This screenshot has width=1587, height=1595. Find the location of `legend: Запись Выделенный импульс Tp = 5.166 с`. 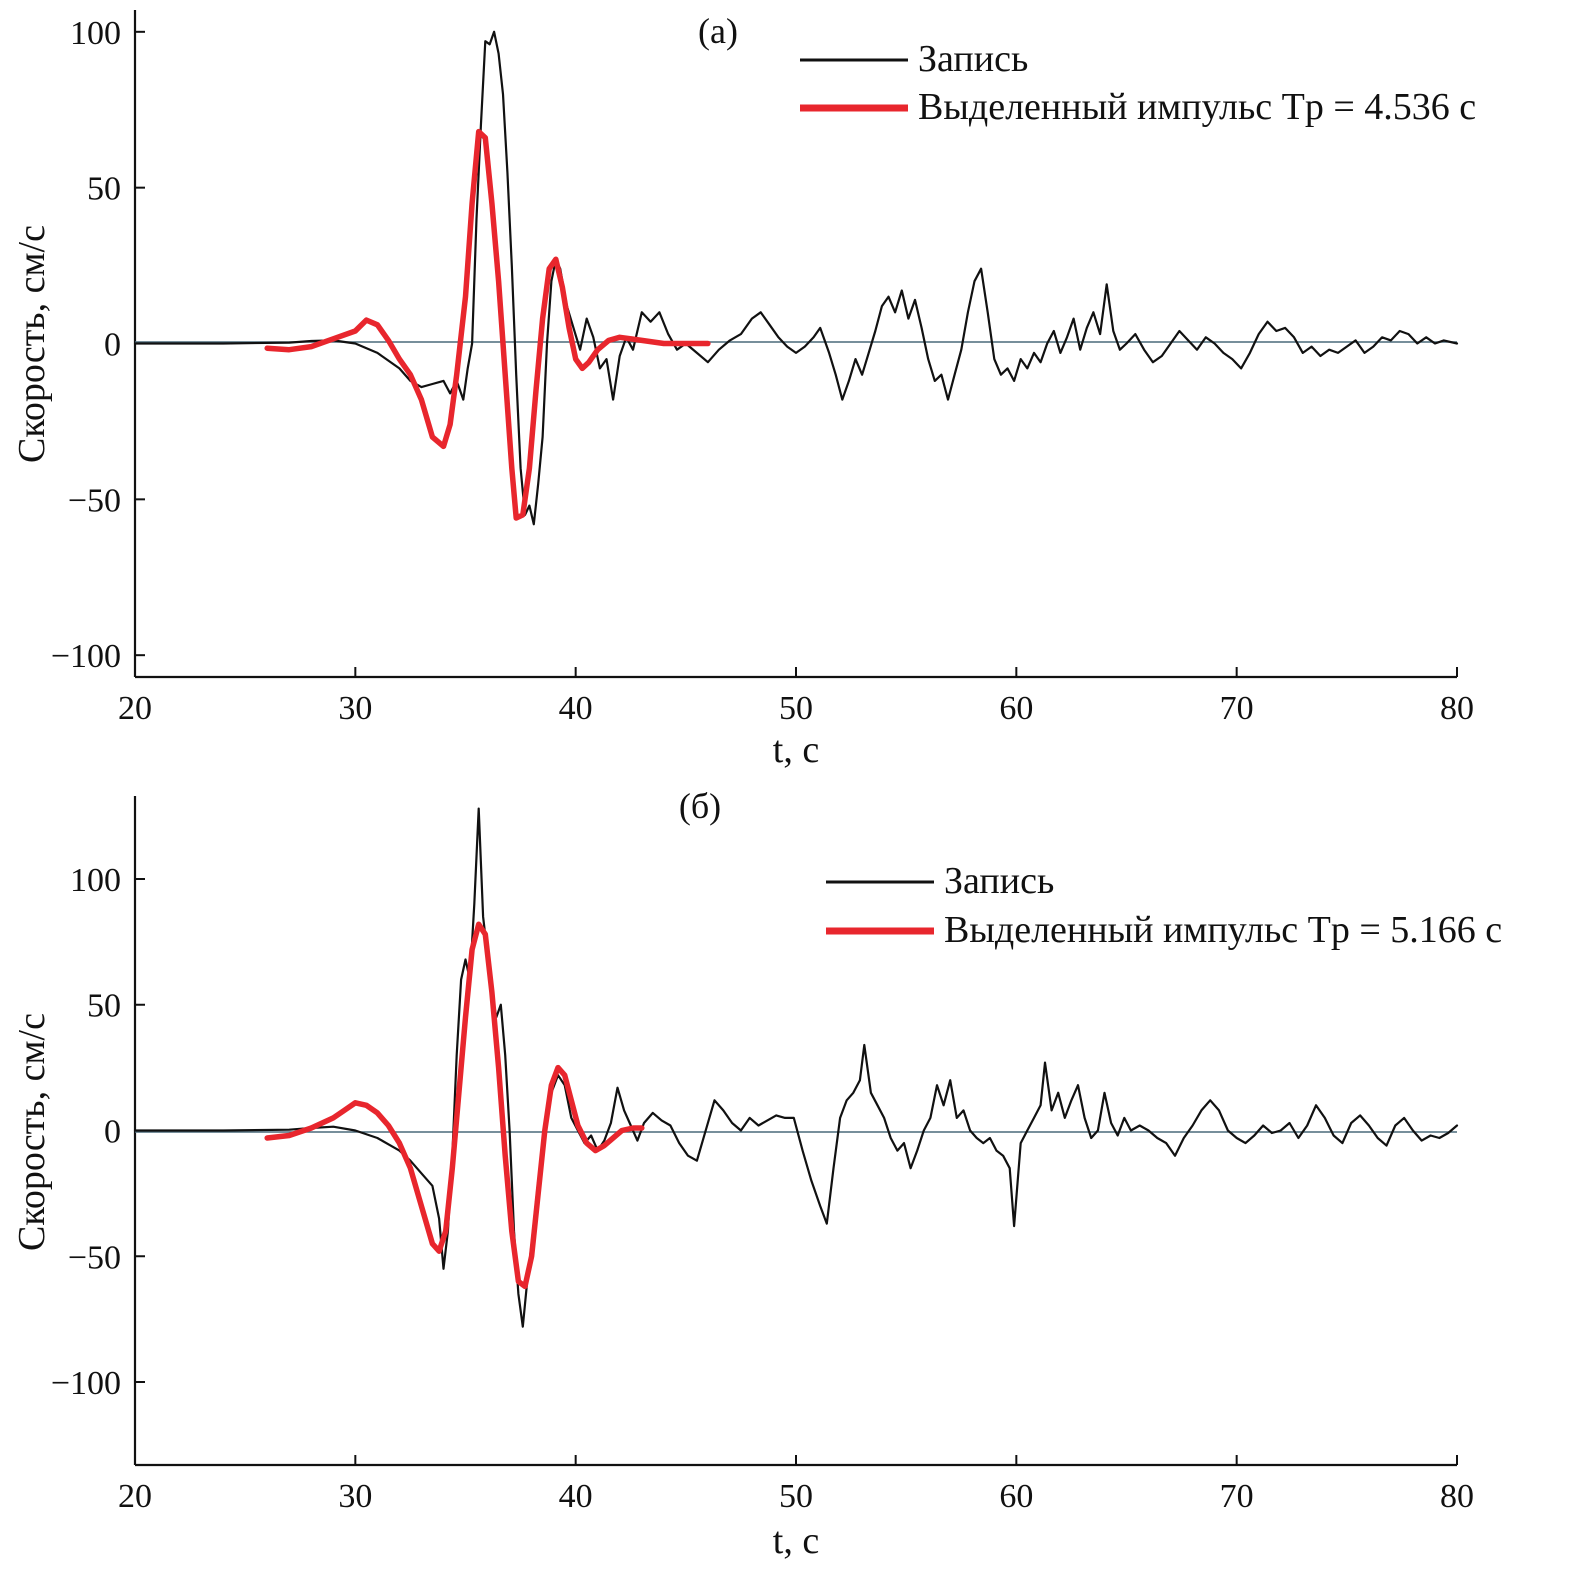

legend: Запись Выделенный импульс Tp = 5.166 с is located at coordinates (1164, 905).